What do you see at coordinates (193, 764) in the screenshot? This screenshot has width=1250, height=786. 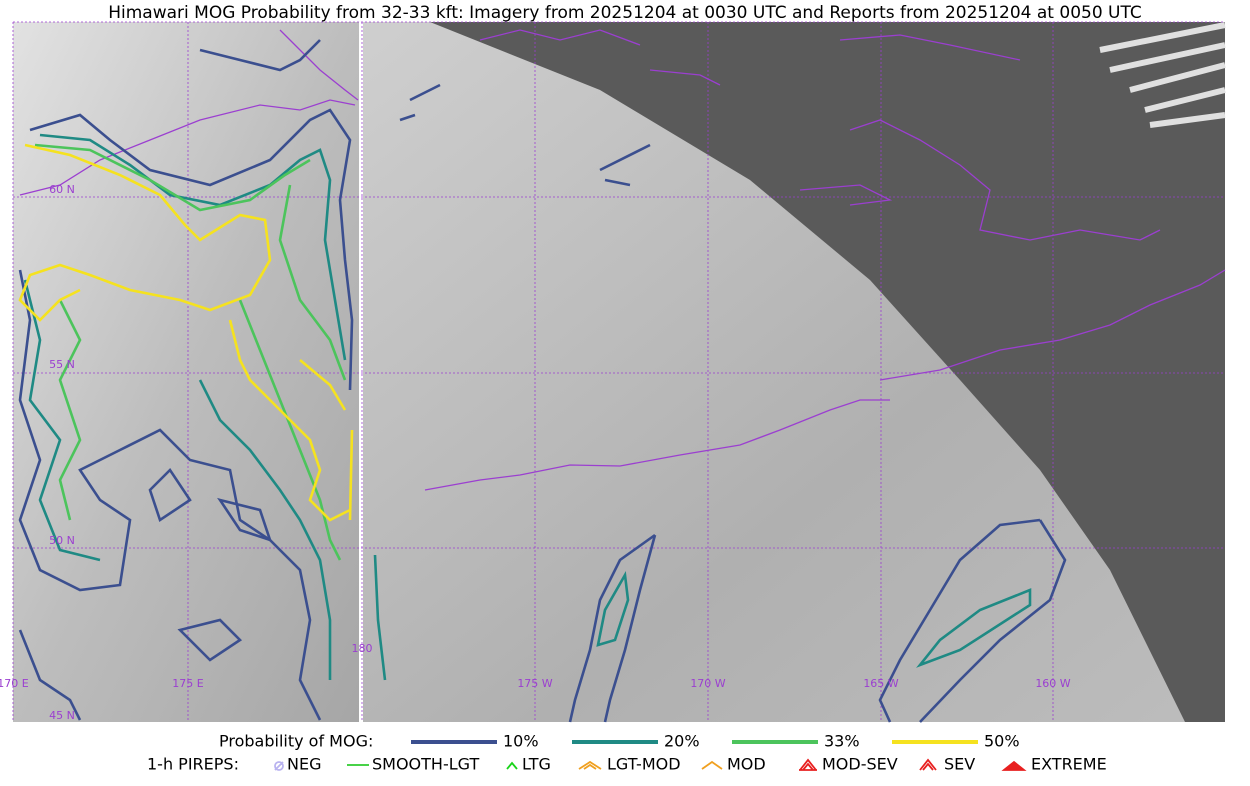 I see `legend-title: 1-h PIREPS:` at bounding box center [193, 764].